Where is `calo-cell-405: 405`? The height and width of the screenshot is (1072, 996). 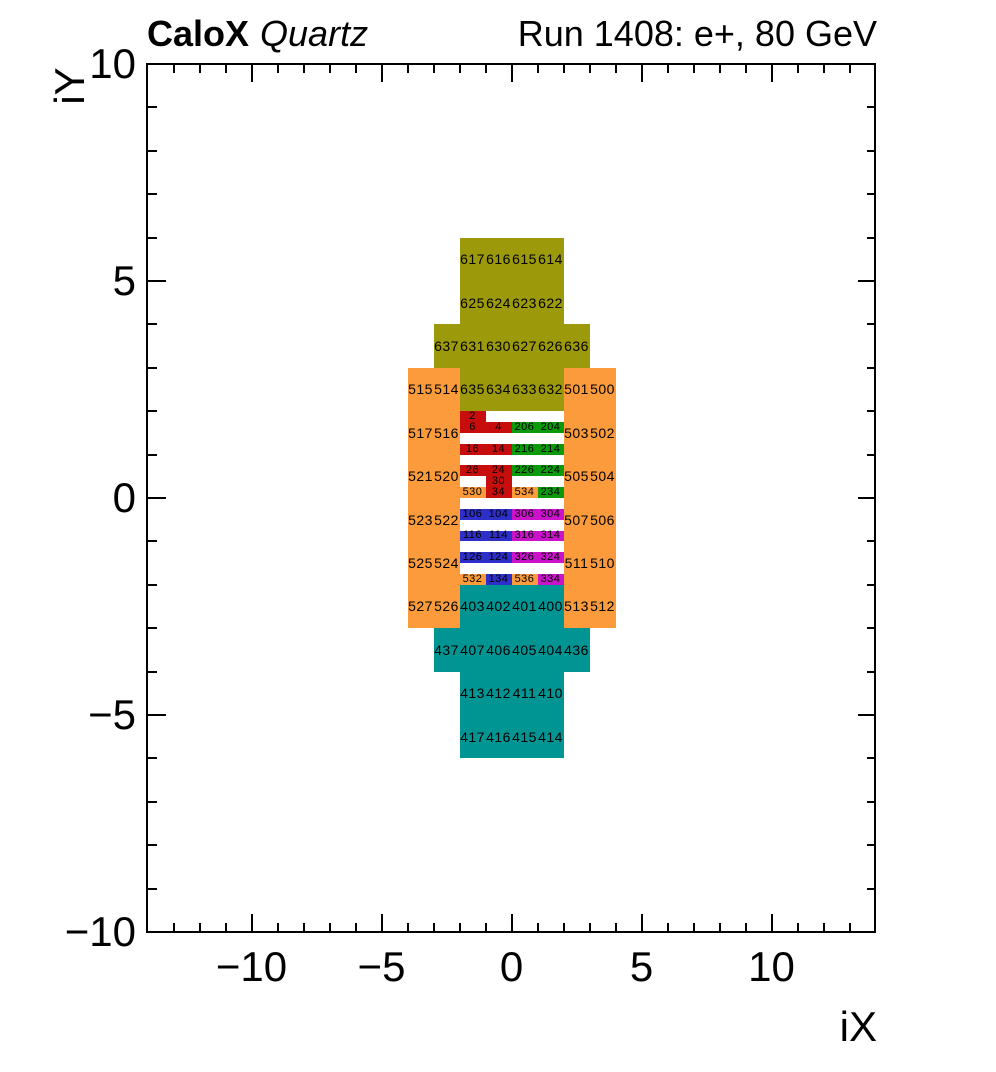 calo-cell-405: 405 is located at coordinates (524, 650).